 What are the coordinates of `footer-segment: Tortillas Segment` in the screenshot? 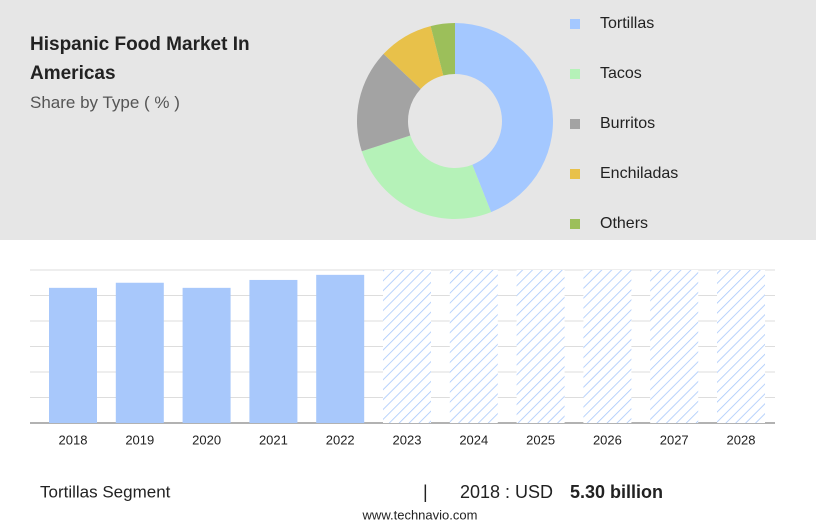 It's located at (105, 491).